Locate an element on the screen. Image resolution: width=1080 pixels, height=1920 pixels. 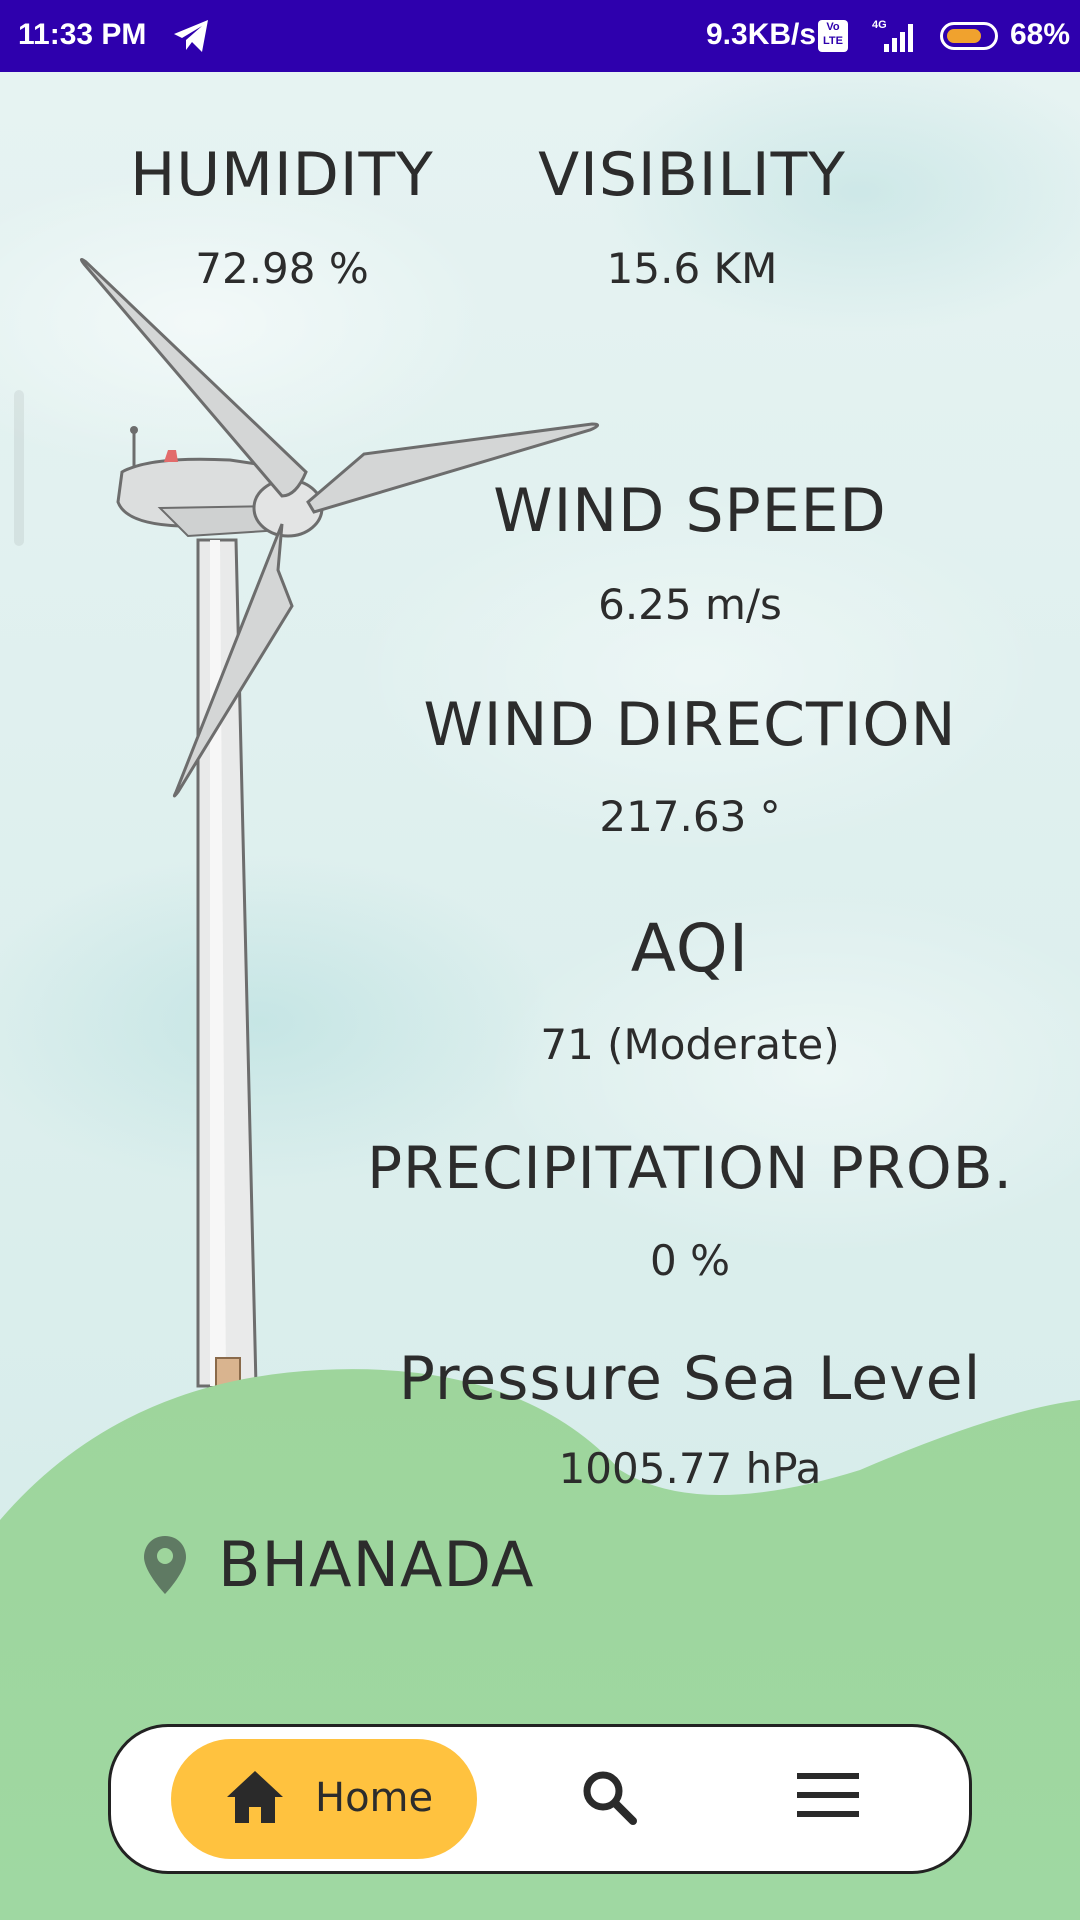
telegram-icon is located at coordinates (191, 36).